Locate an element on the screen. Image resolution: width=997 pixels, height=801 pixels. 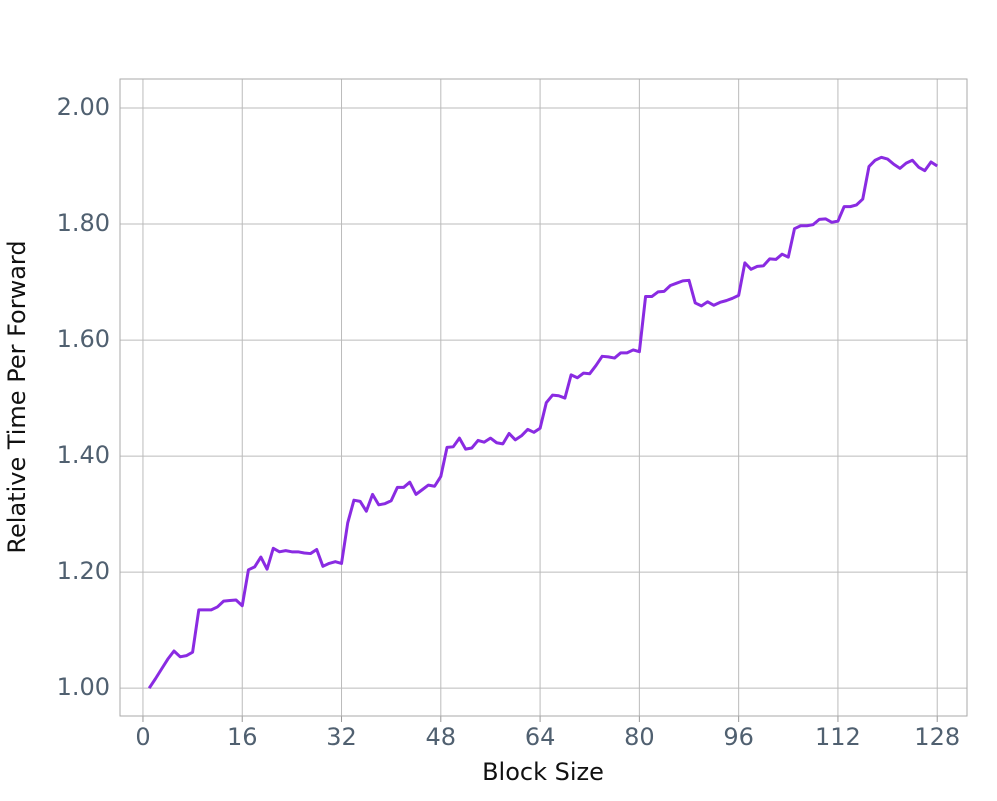
x-tick-label: 96 is located at coordinates (738, 737).